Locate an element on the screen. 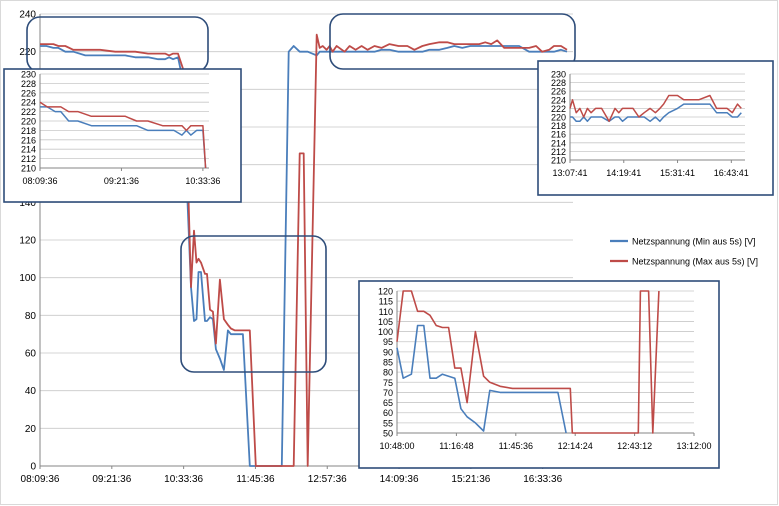  y-tick-label: 75 is located at coordinates (388, 383).